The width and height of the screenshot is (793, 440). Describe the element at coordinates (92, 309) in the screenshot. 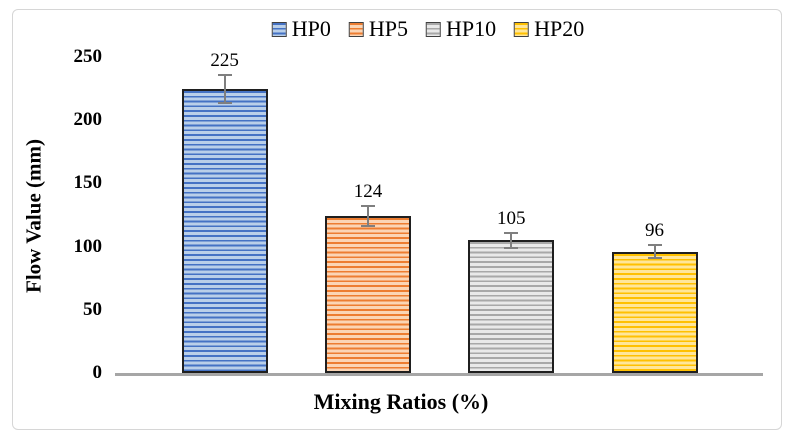

I see `y-tick-label-50: 50` at that location.